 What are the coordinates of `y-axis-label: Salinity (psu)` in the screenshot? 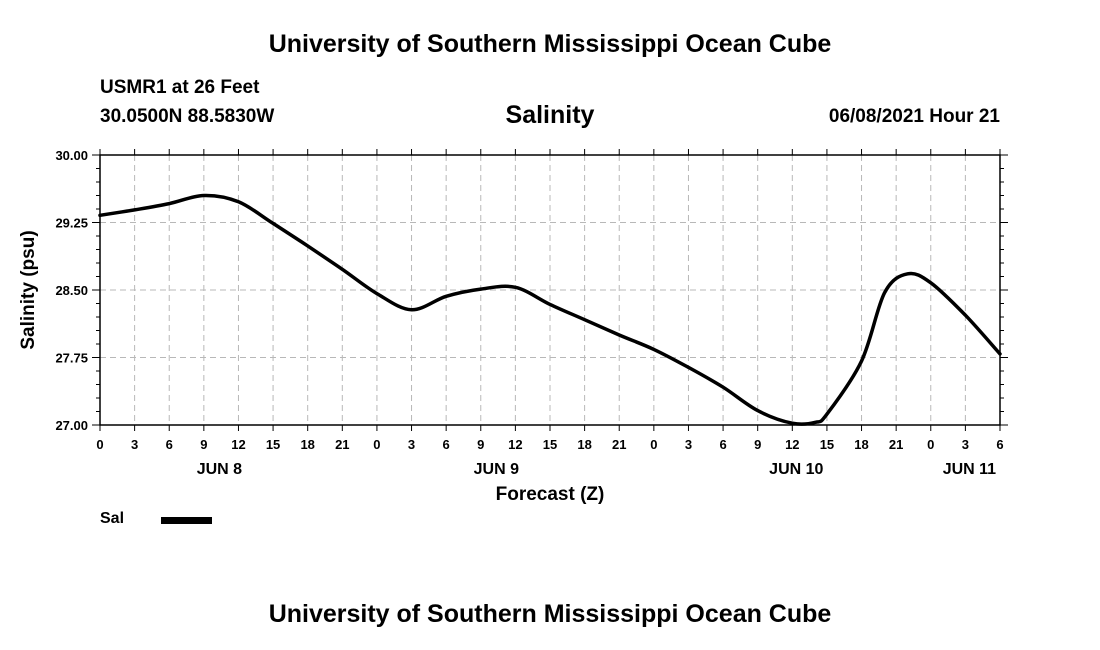 It's located at (28, 289).